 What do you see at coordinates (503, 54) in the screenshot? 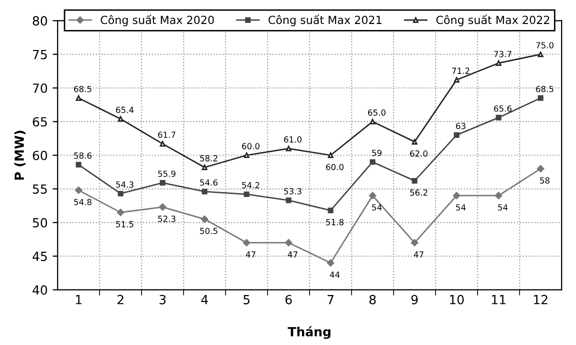
I see `data-label: 73.7` at bounding box center [503, 54].